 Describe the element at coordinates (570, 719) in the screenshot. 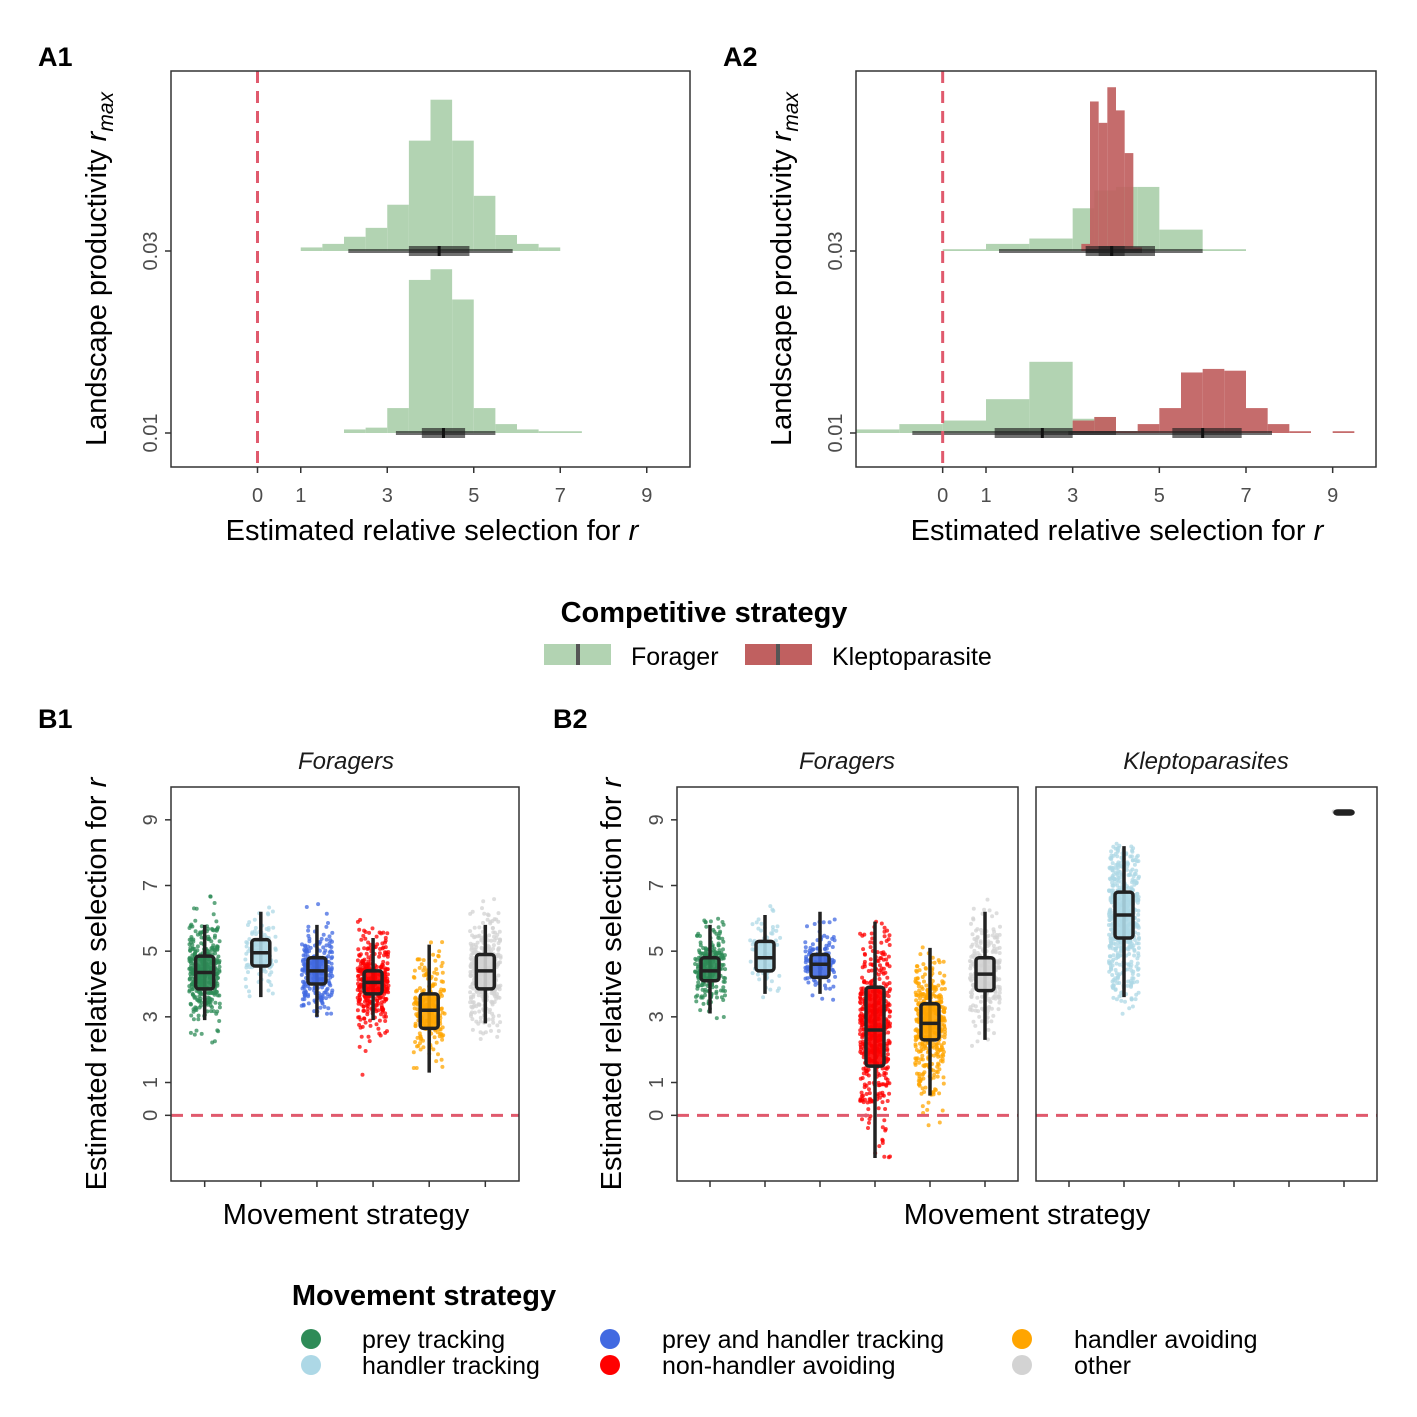

I see `panel-label-b2: B2` at that location.